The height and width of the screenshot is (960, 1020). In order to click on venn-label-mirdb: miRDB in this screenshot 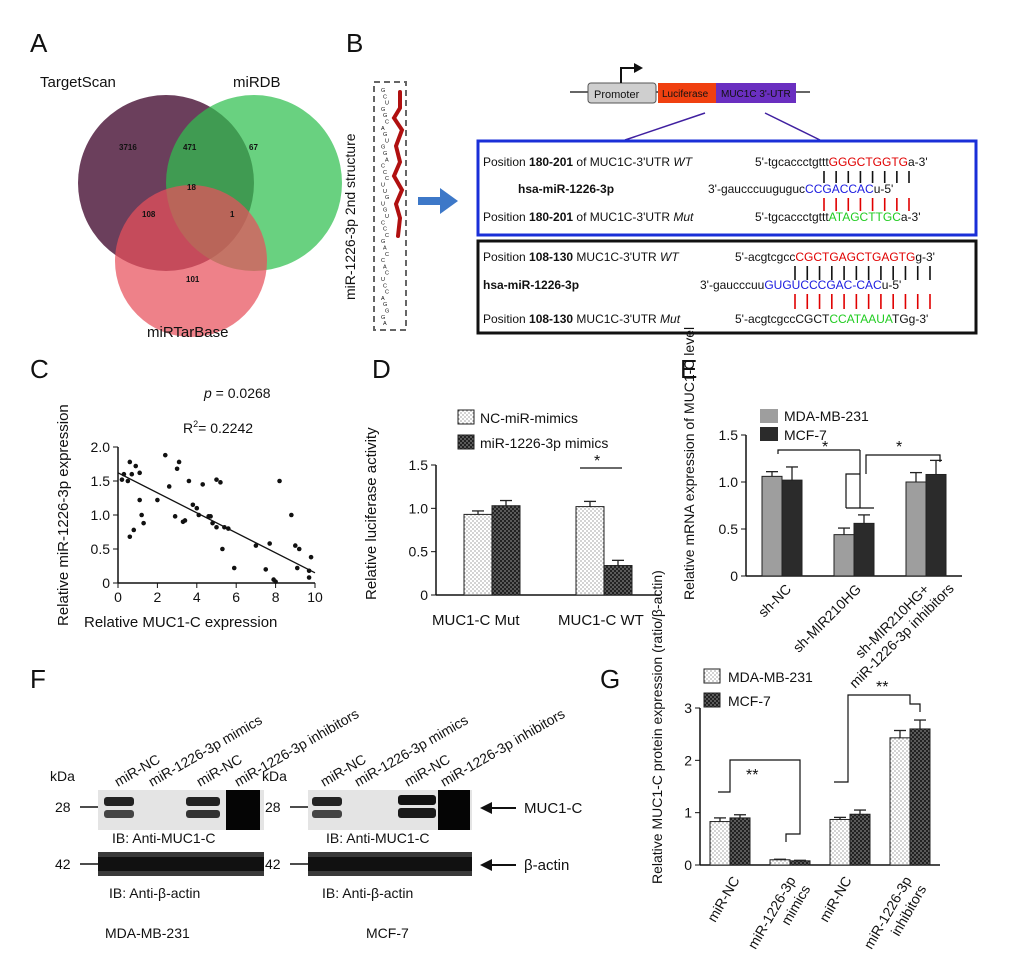, I will do `click(257, 82)`.